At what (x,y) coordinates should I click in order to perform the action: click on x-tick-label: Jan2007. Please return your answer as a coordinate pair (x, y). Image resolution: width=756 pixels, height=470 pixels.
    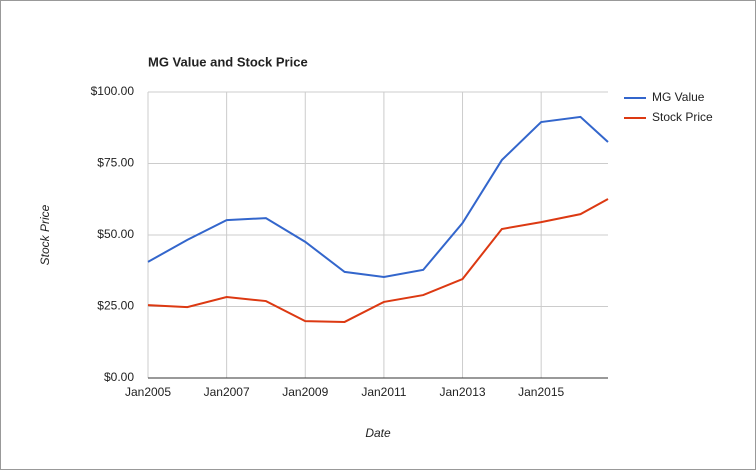
    Looking at the image, I should click on (227, 392).